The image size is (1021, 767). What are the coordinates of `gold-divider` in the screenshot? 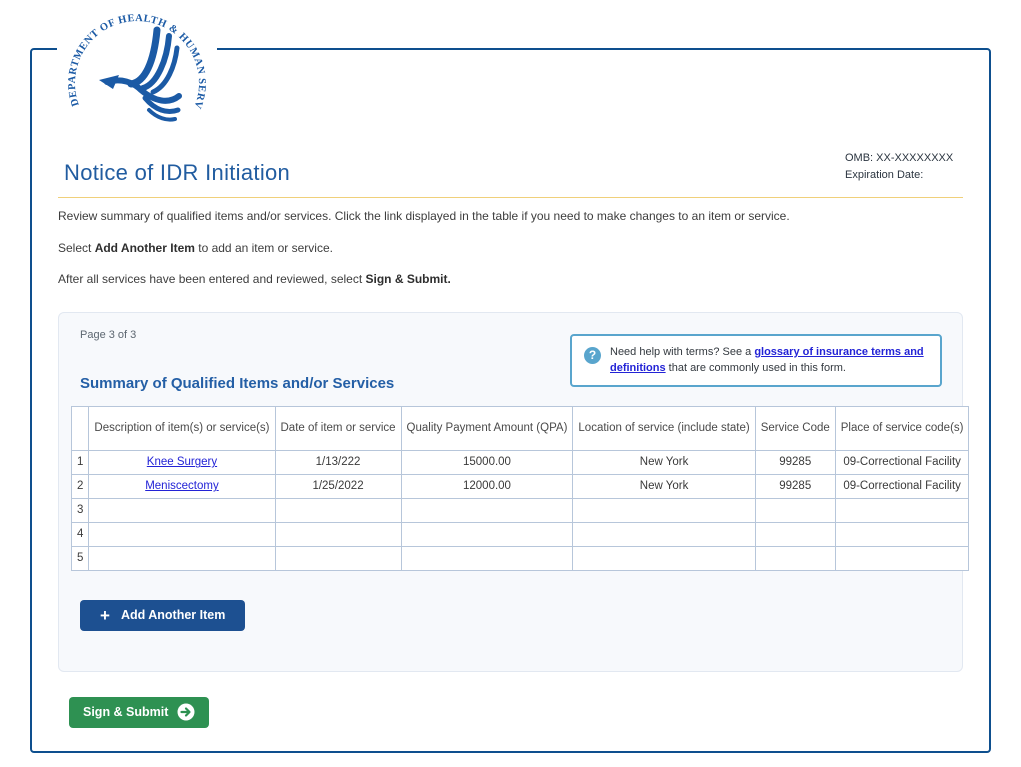 It's located at (510, 198).